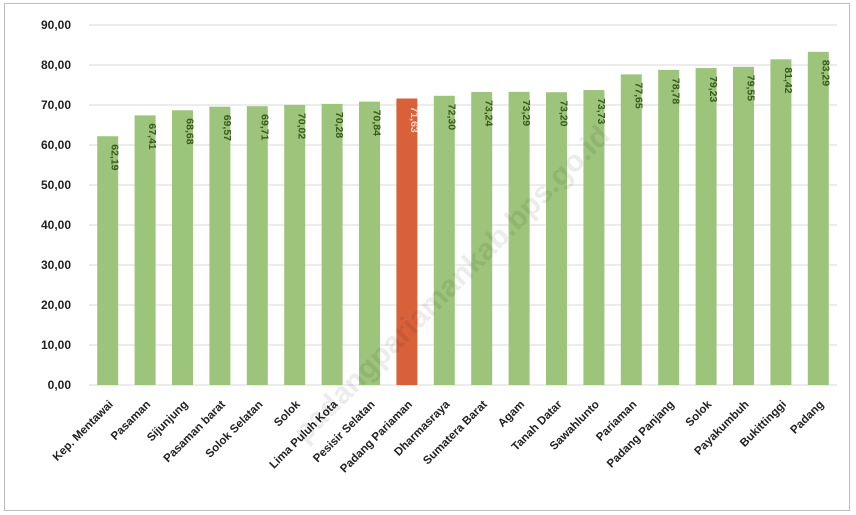 The image size is (856, 515). Describe the element at coordinates (56, 65) in the screenshot. I see `y-tick-label: 80,00` at that location.